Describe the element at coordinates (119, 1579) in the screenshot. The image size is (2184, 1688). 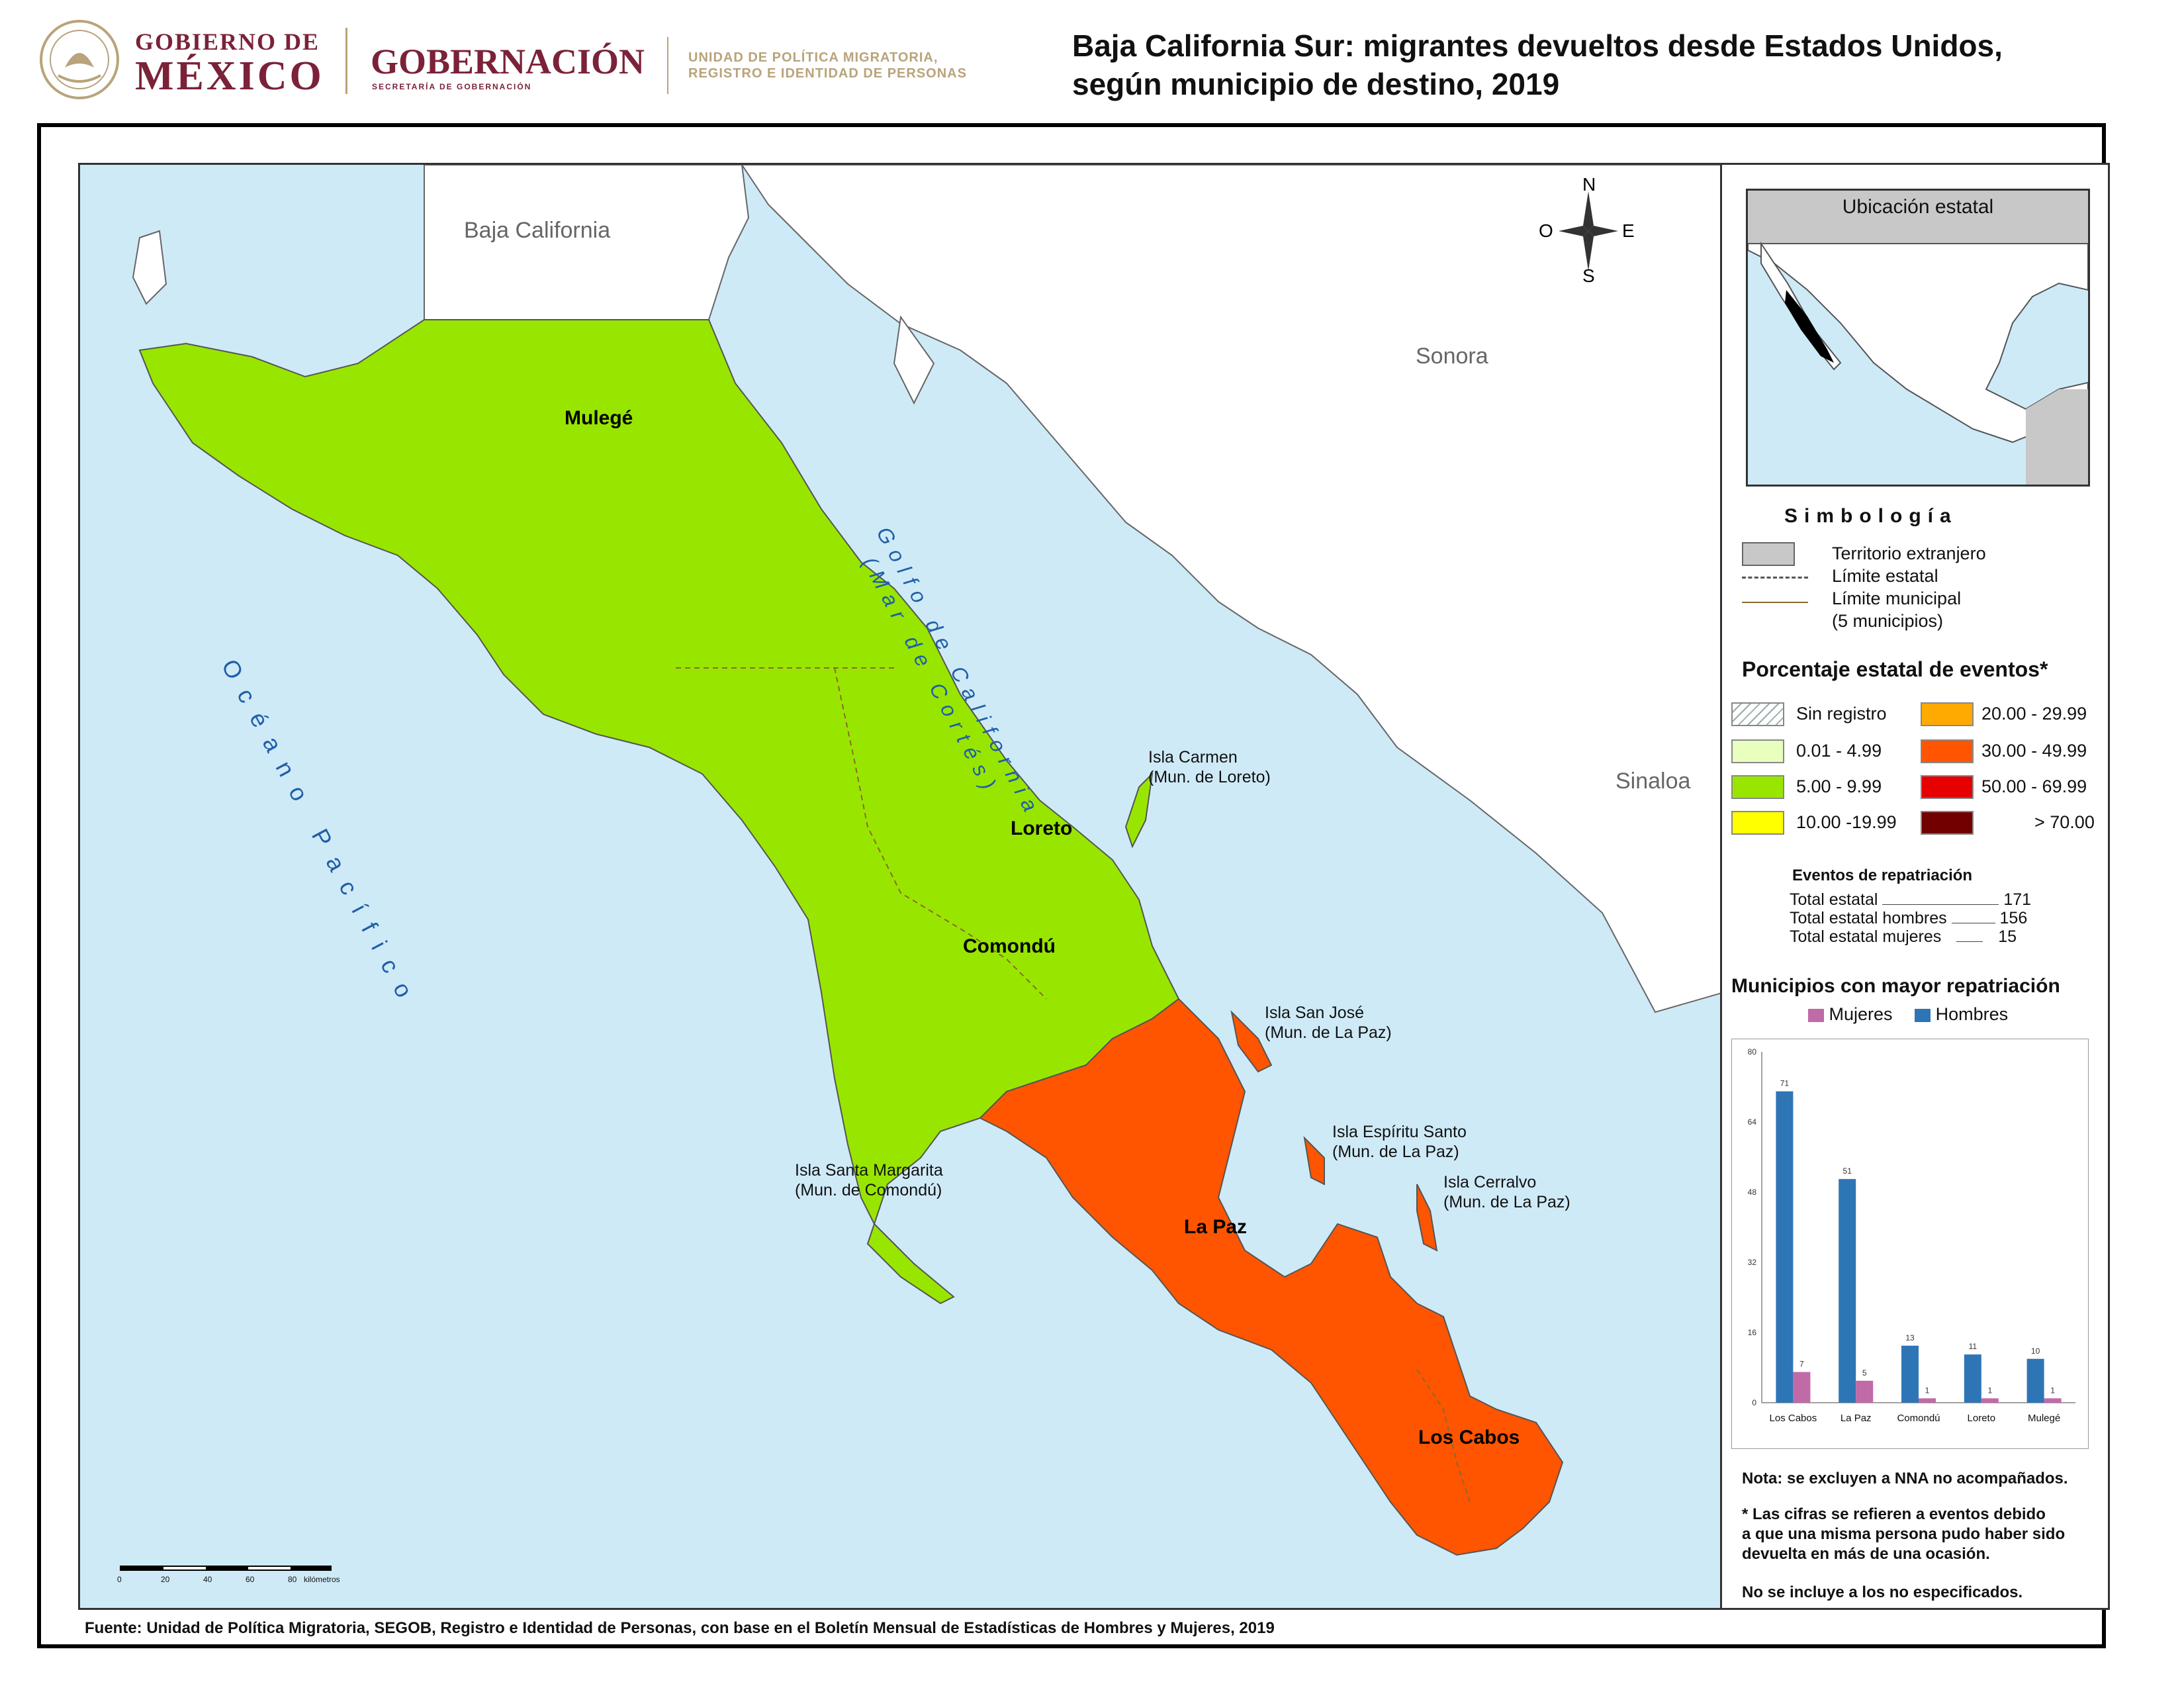
I see `scale-0: 0` at that location.